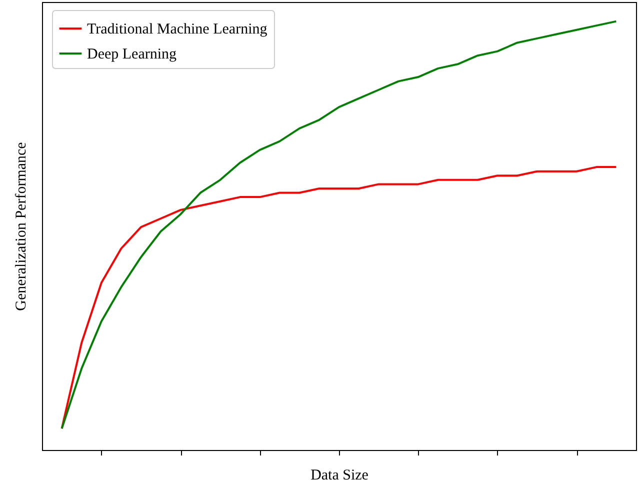  What do you see at coordinates (177, 30) in the screenshot?
I see `legend-label: Traditional Machine Learning` at bounding box center [177, 30].